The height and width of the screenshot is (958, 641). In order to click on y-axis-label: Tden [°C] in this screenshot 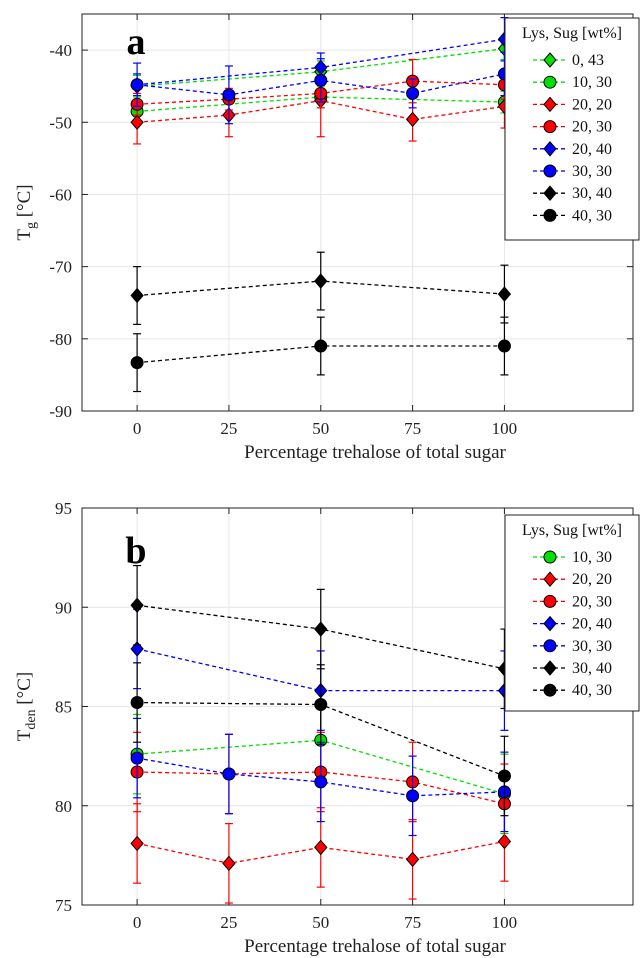, I will do `click(26, 707)`.